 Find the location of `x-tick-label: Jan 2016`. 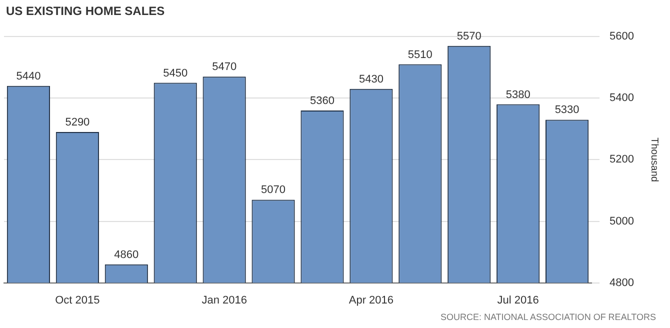

x-tick-label: Jan 2016 is located at coordinates (224, 300).